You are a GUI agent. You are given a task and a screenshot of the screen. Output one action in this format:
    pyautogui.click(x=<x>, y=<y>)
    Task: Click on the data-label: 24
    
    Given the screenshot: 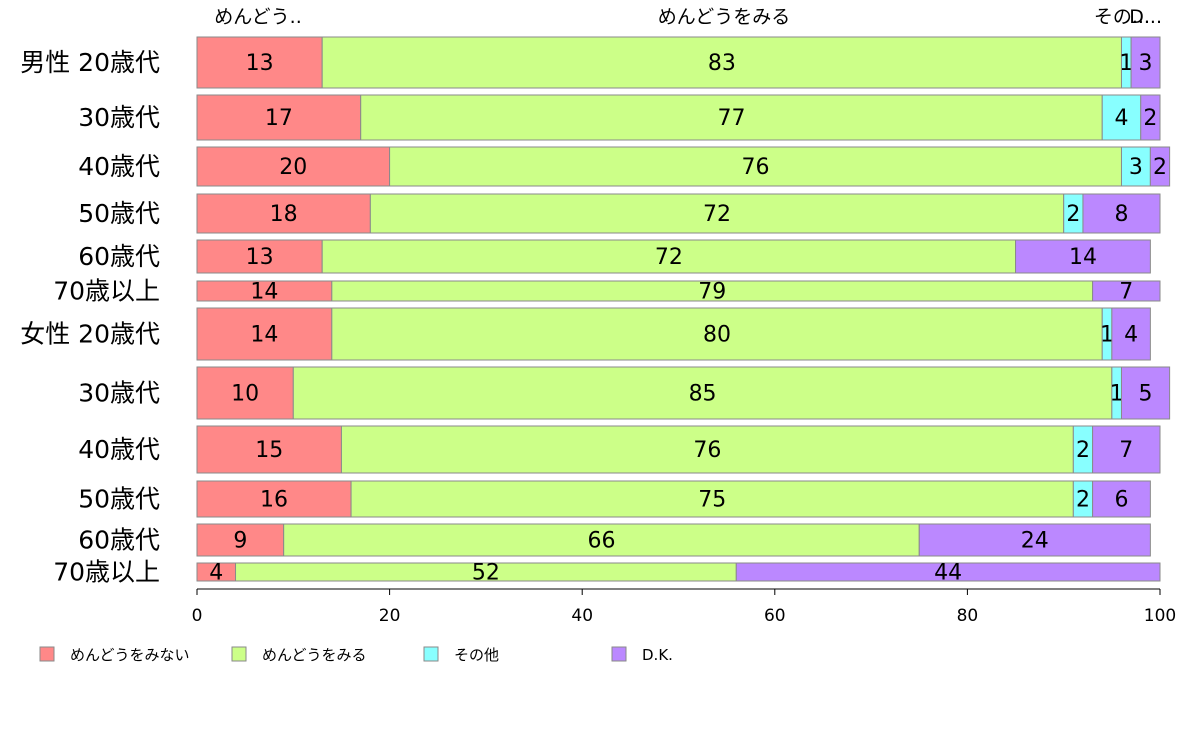 What is the action you would take?
    pyautogui.click(x=1035, y=541)
    